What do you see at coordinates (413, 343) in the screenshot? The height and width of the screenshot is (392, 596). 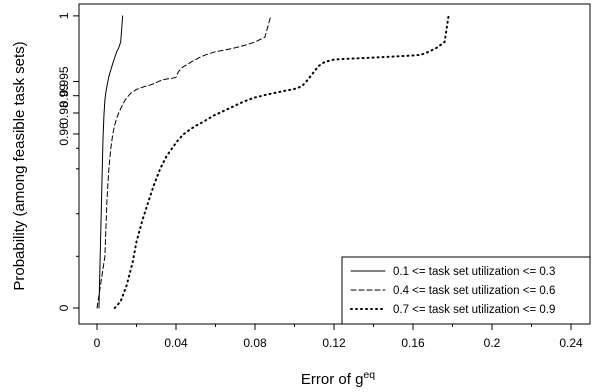 I see `x-tick-label: 0.16` at bounding box center [413, 343].